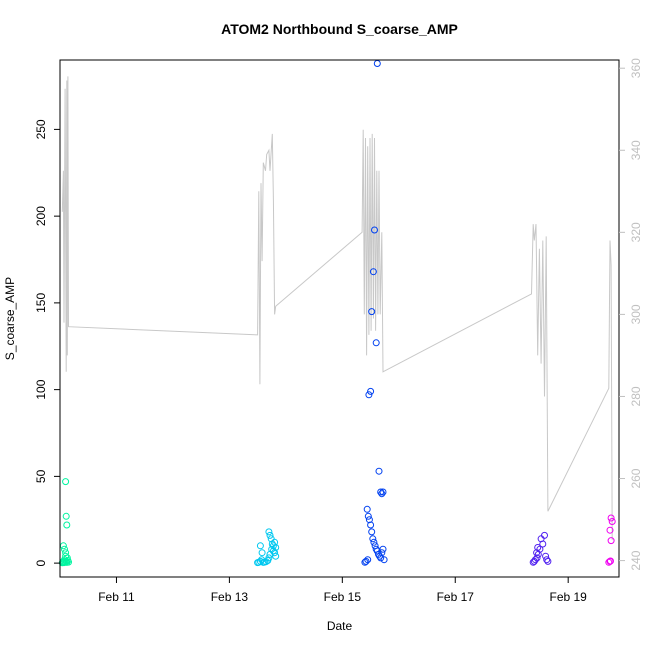 Image resolution: width=650 pixels, height=650 pixels. I want to click on y-tick-label: 50, so click(41, 476).